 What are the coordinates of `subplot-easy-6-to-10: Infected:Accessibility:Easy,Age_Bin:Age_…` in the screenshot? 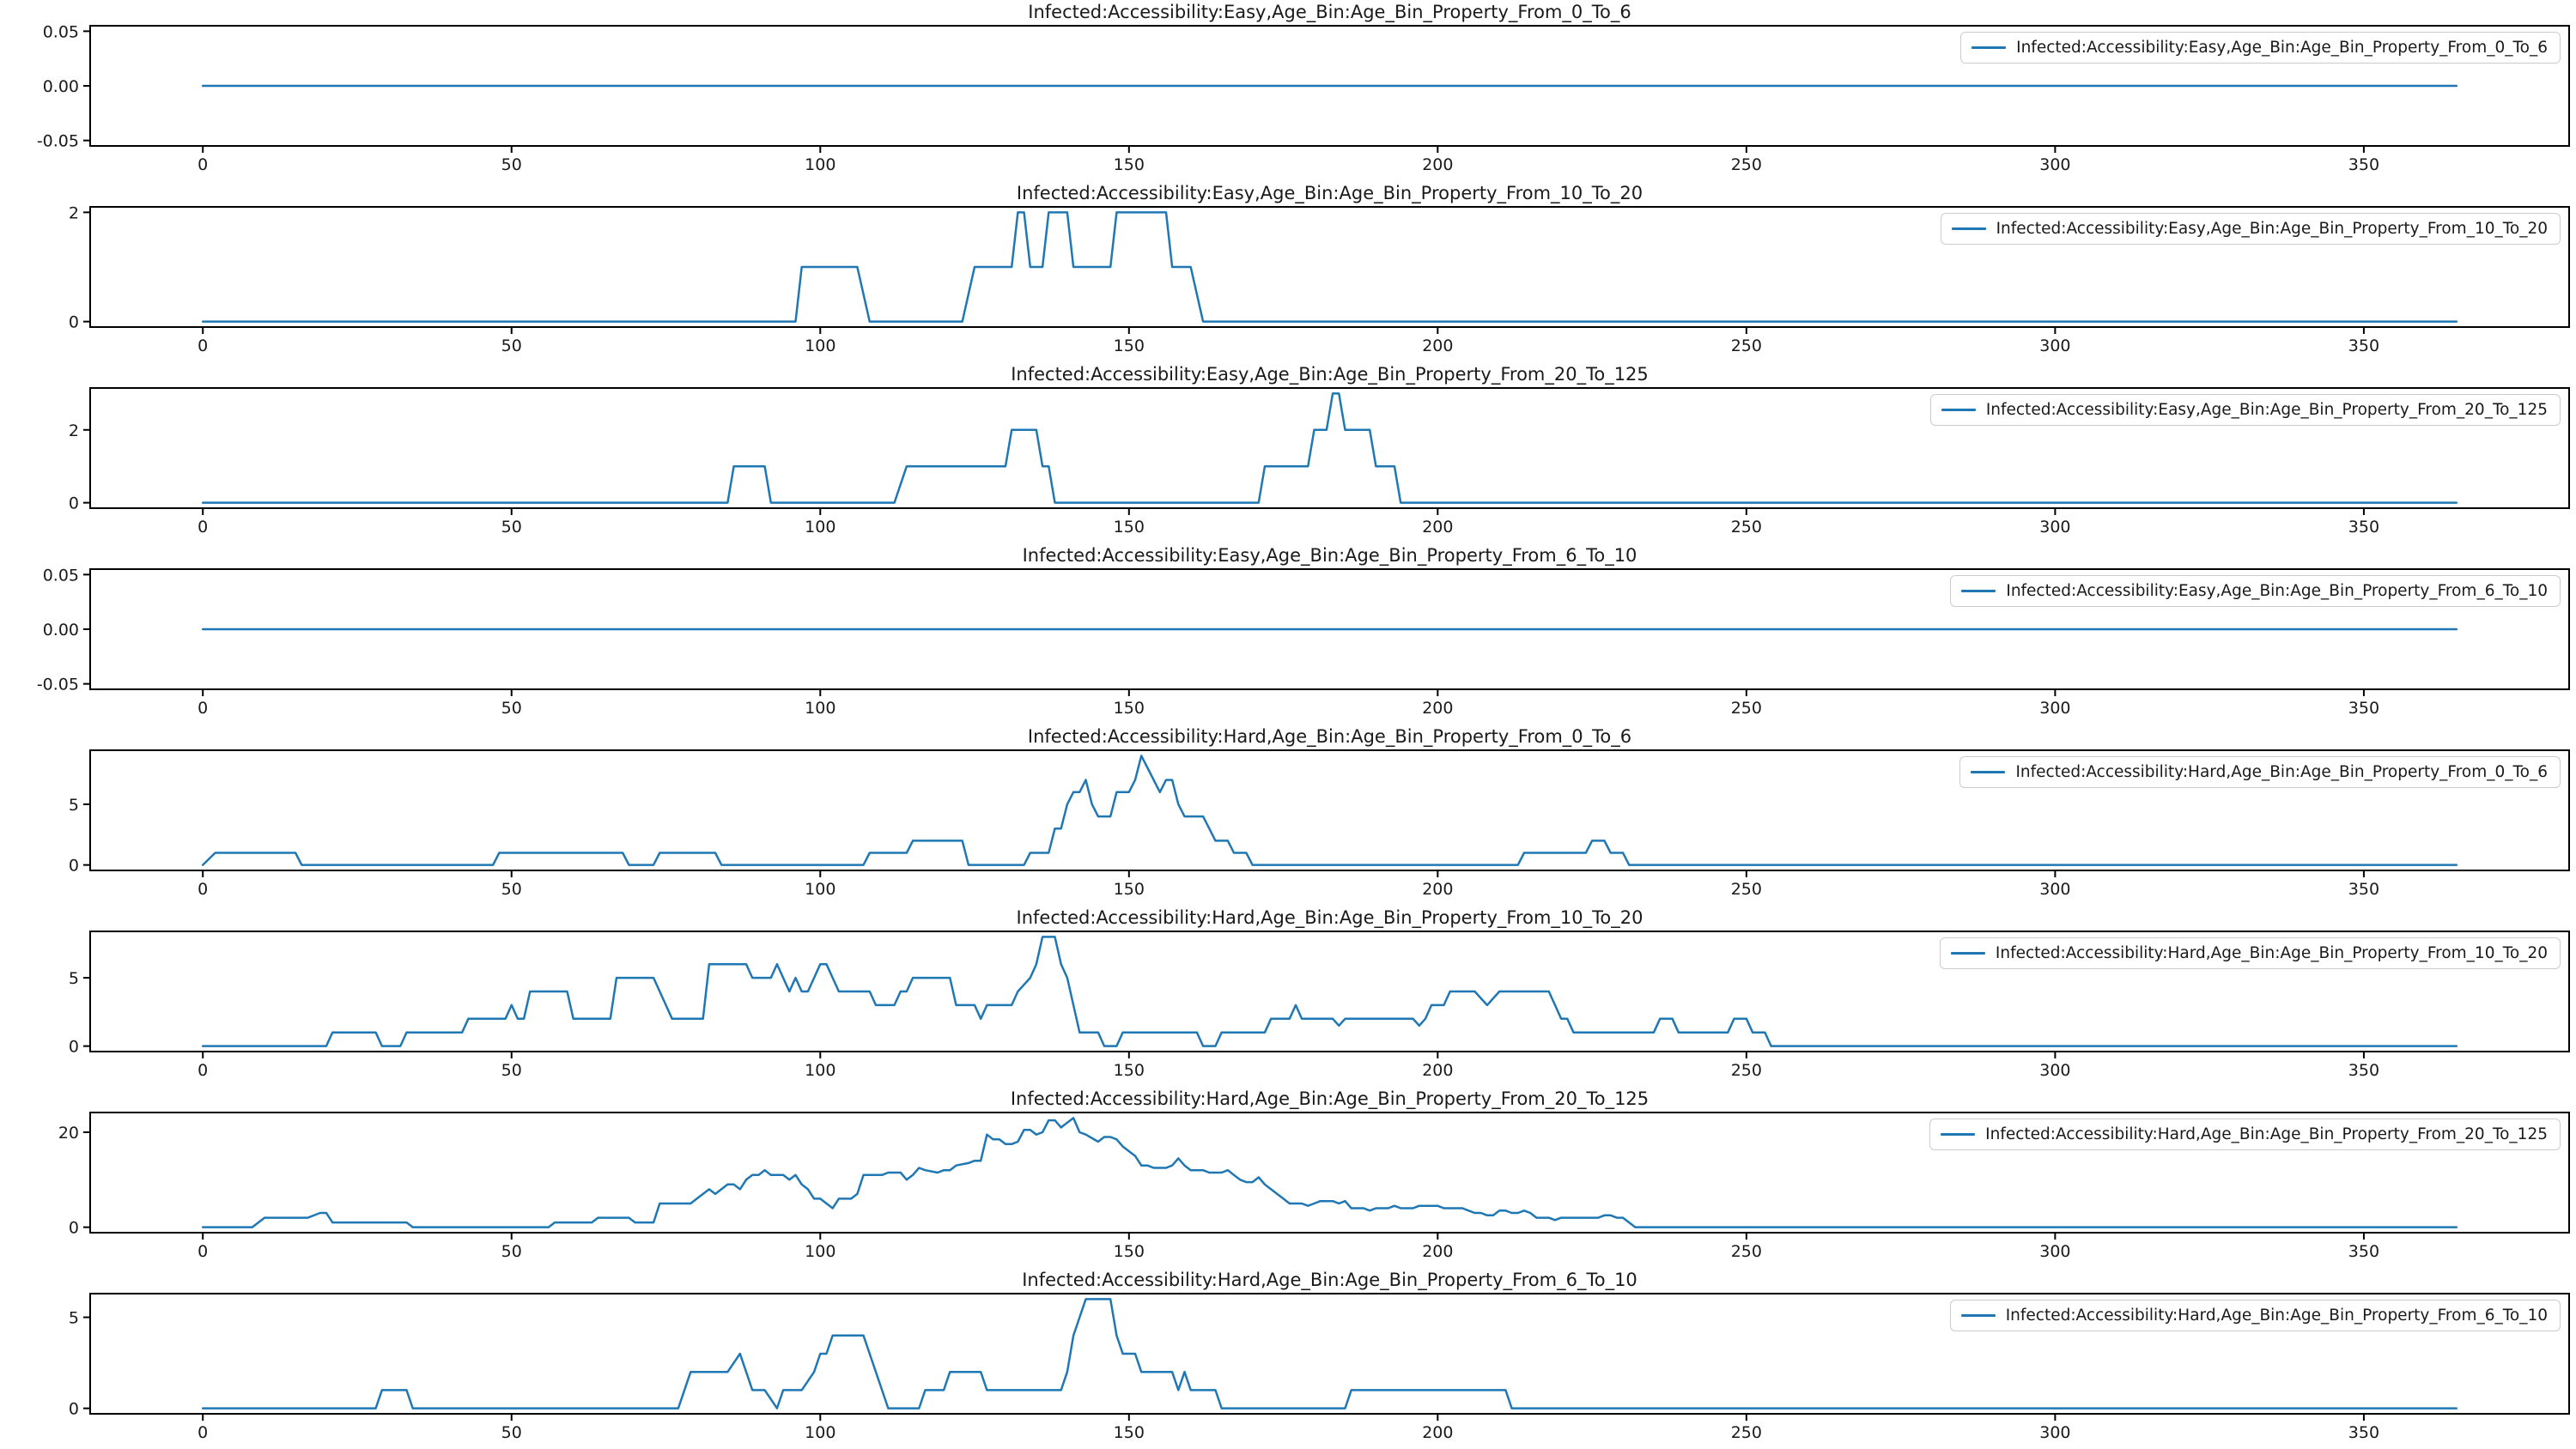 It's located at (1288, 633).